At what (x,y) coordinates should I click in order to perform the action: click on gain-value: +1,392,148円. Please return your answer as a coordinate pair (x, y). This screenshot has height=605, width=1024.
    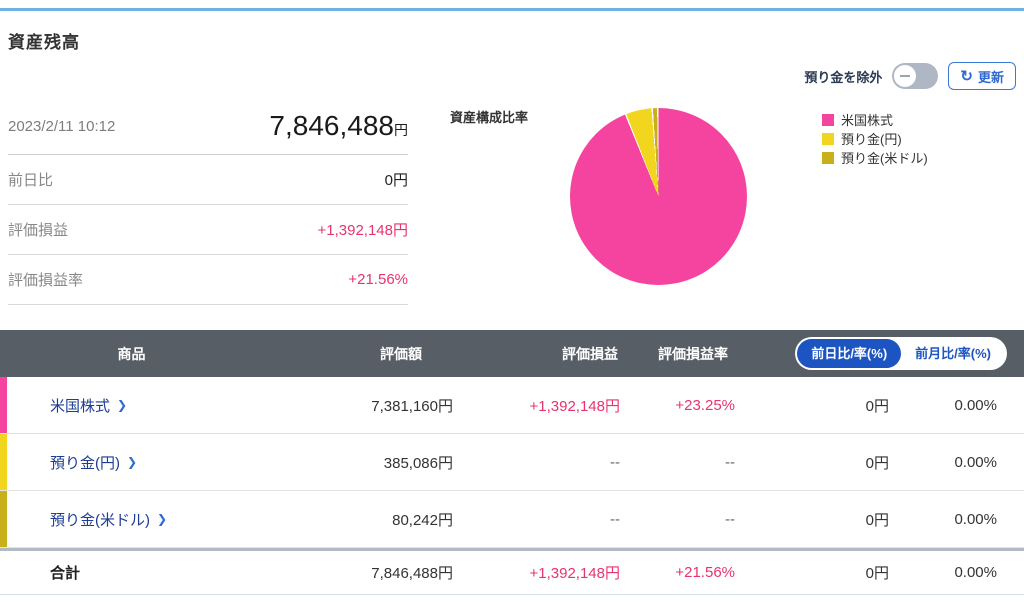
    Looking at the image, I should click on (363, 230).